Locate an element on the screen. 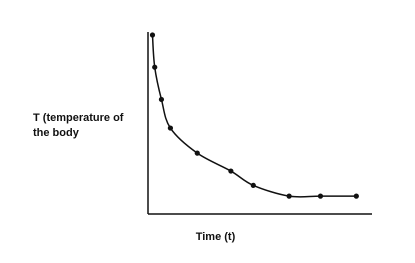  y-axis-label: T (temperature of the body is located at coordinates (78, 125).